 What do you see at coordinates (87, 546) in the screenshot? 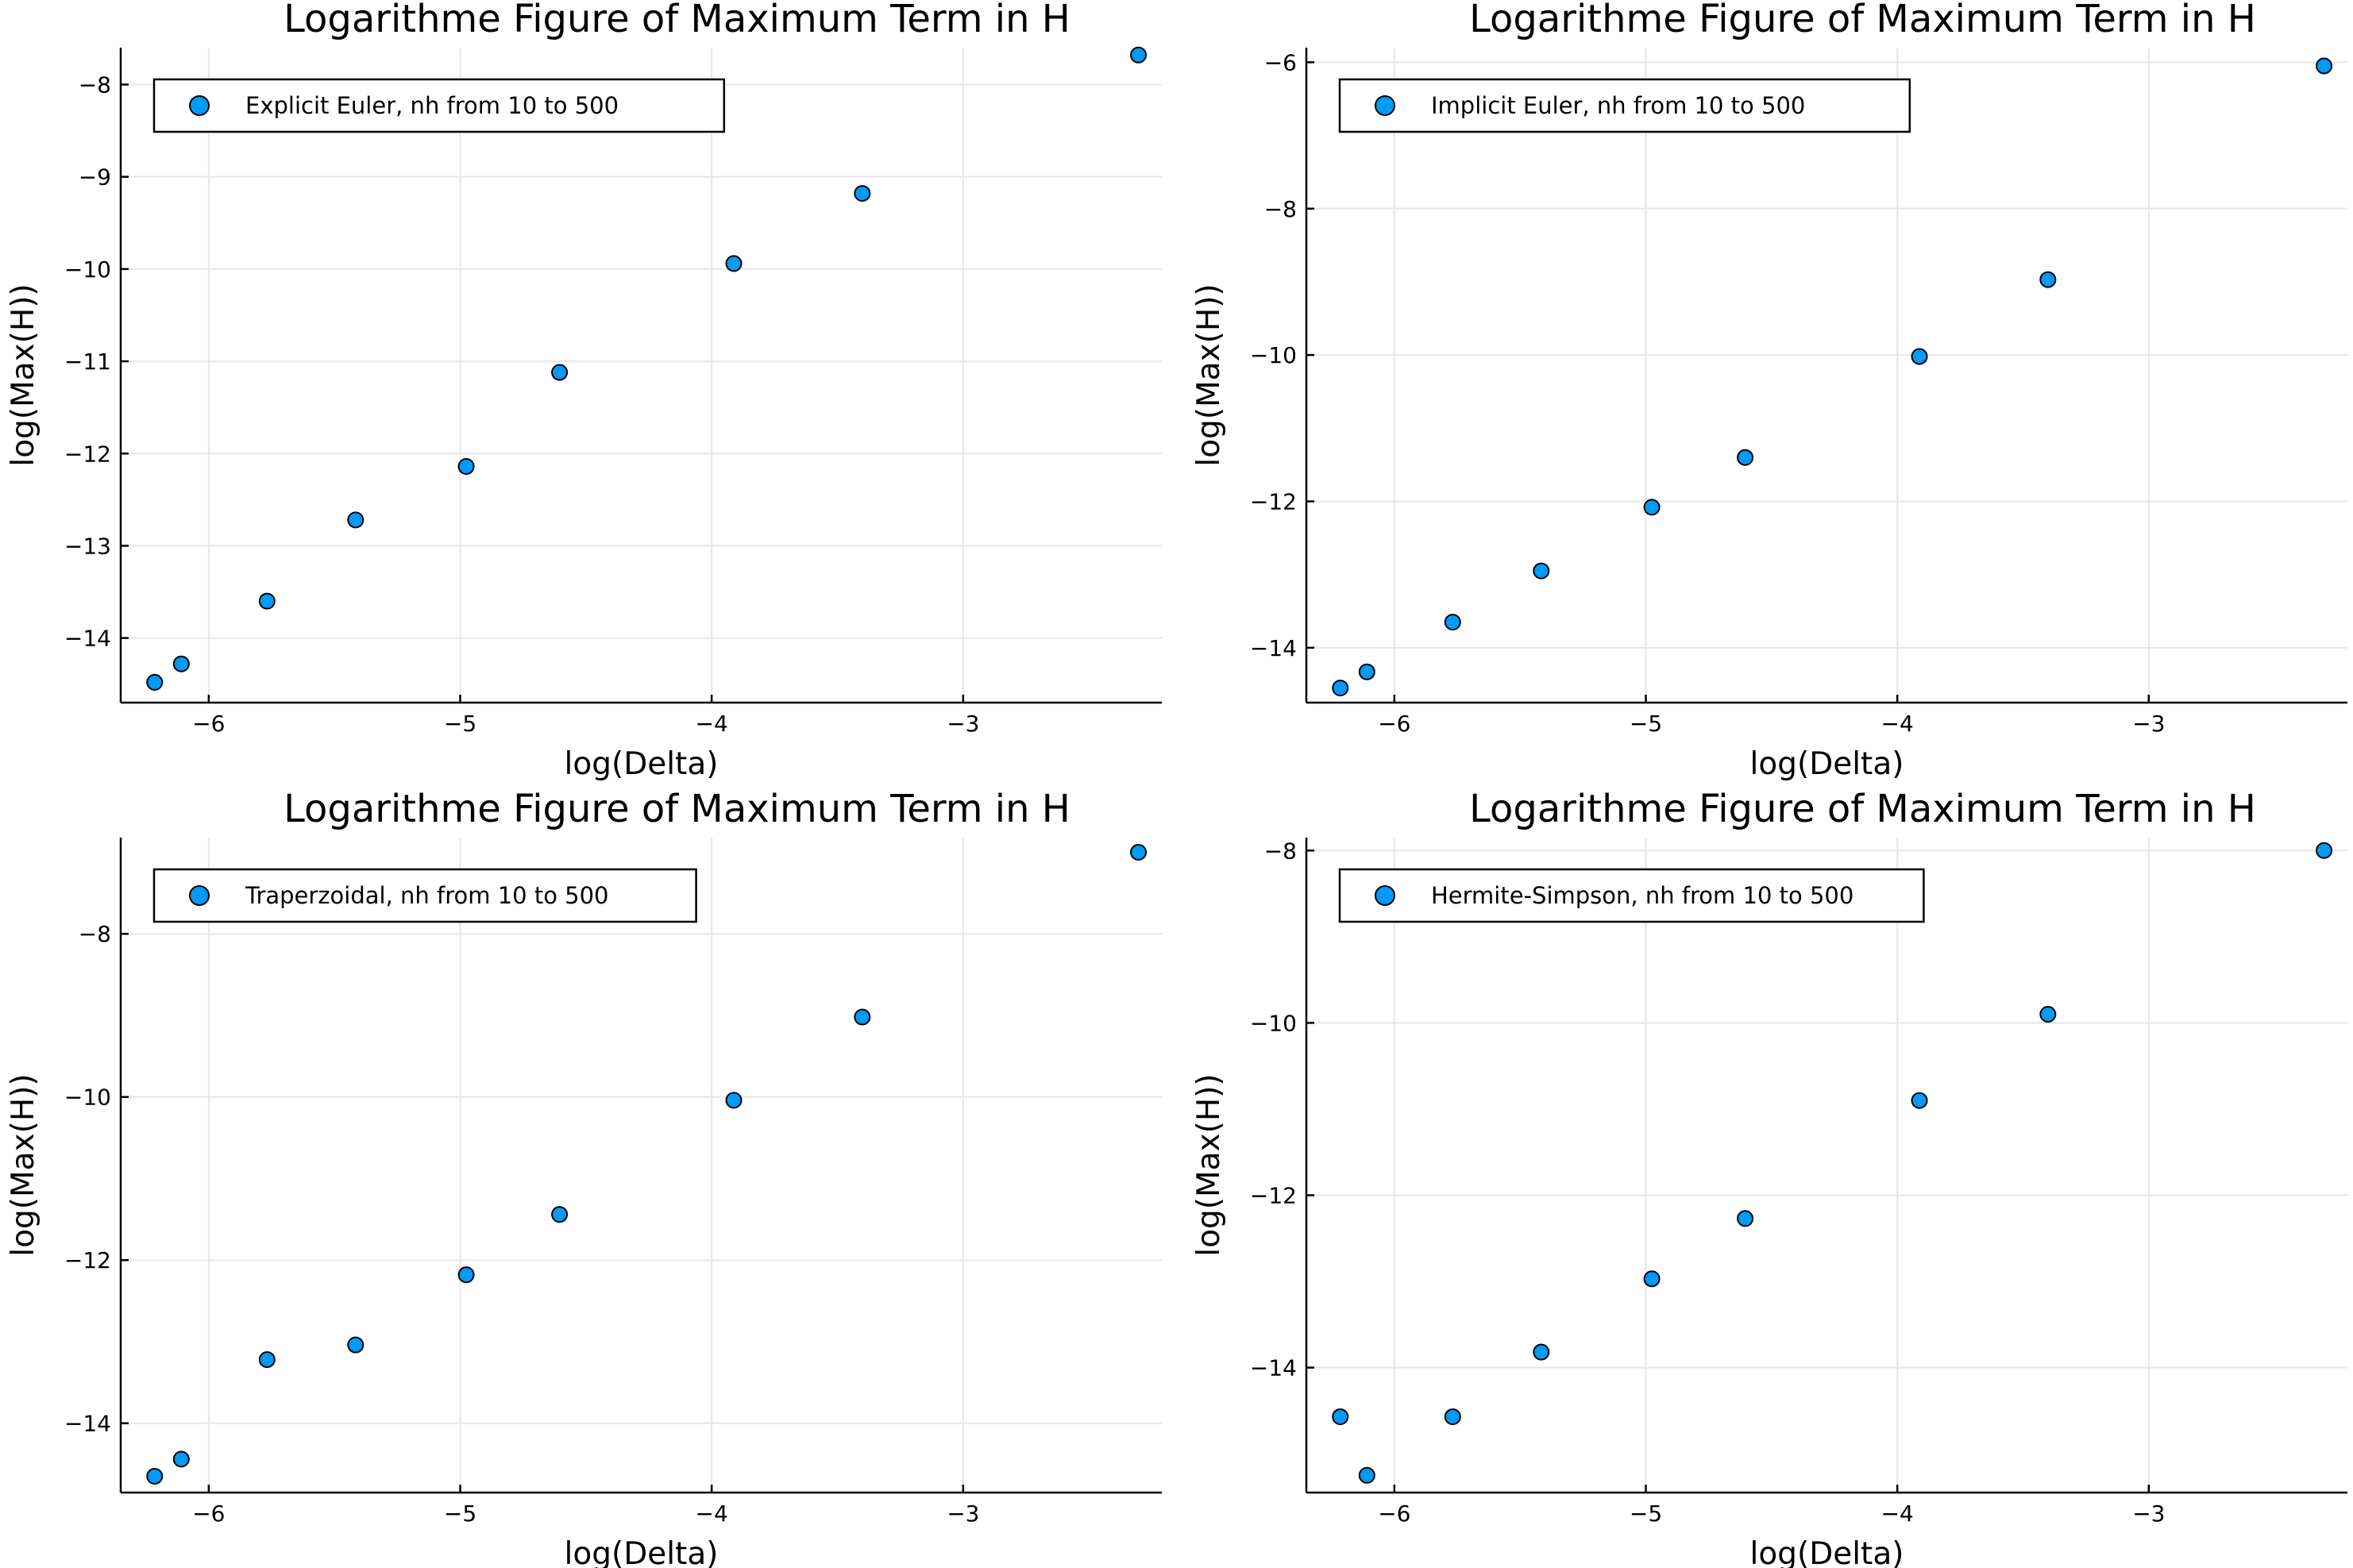
I see `y-tick-label: −13` at bounding box center [87, 546].